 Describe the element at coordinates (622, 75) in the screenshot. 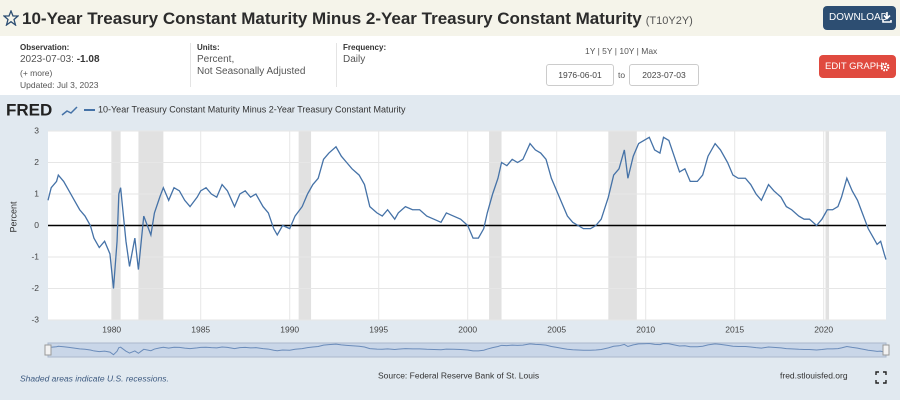

I see `to-label: to` at that location.